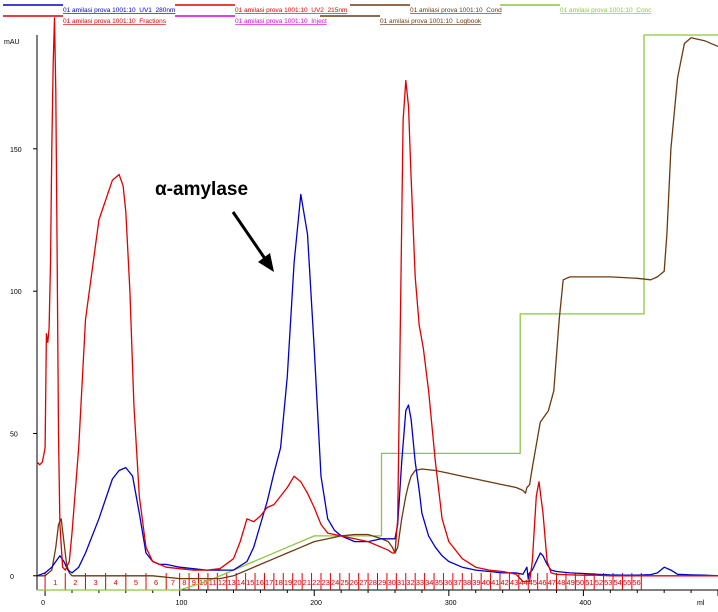  What do you see at coordinates (119, 10) in the screenshot?
I see `legend-label: 01 amilasi prova 1001:10_UV1_280nm` at bounding box center [119, 10].